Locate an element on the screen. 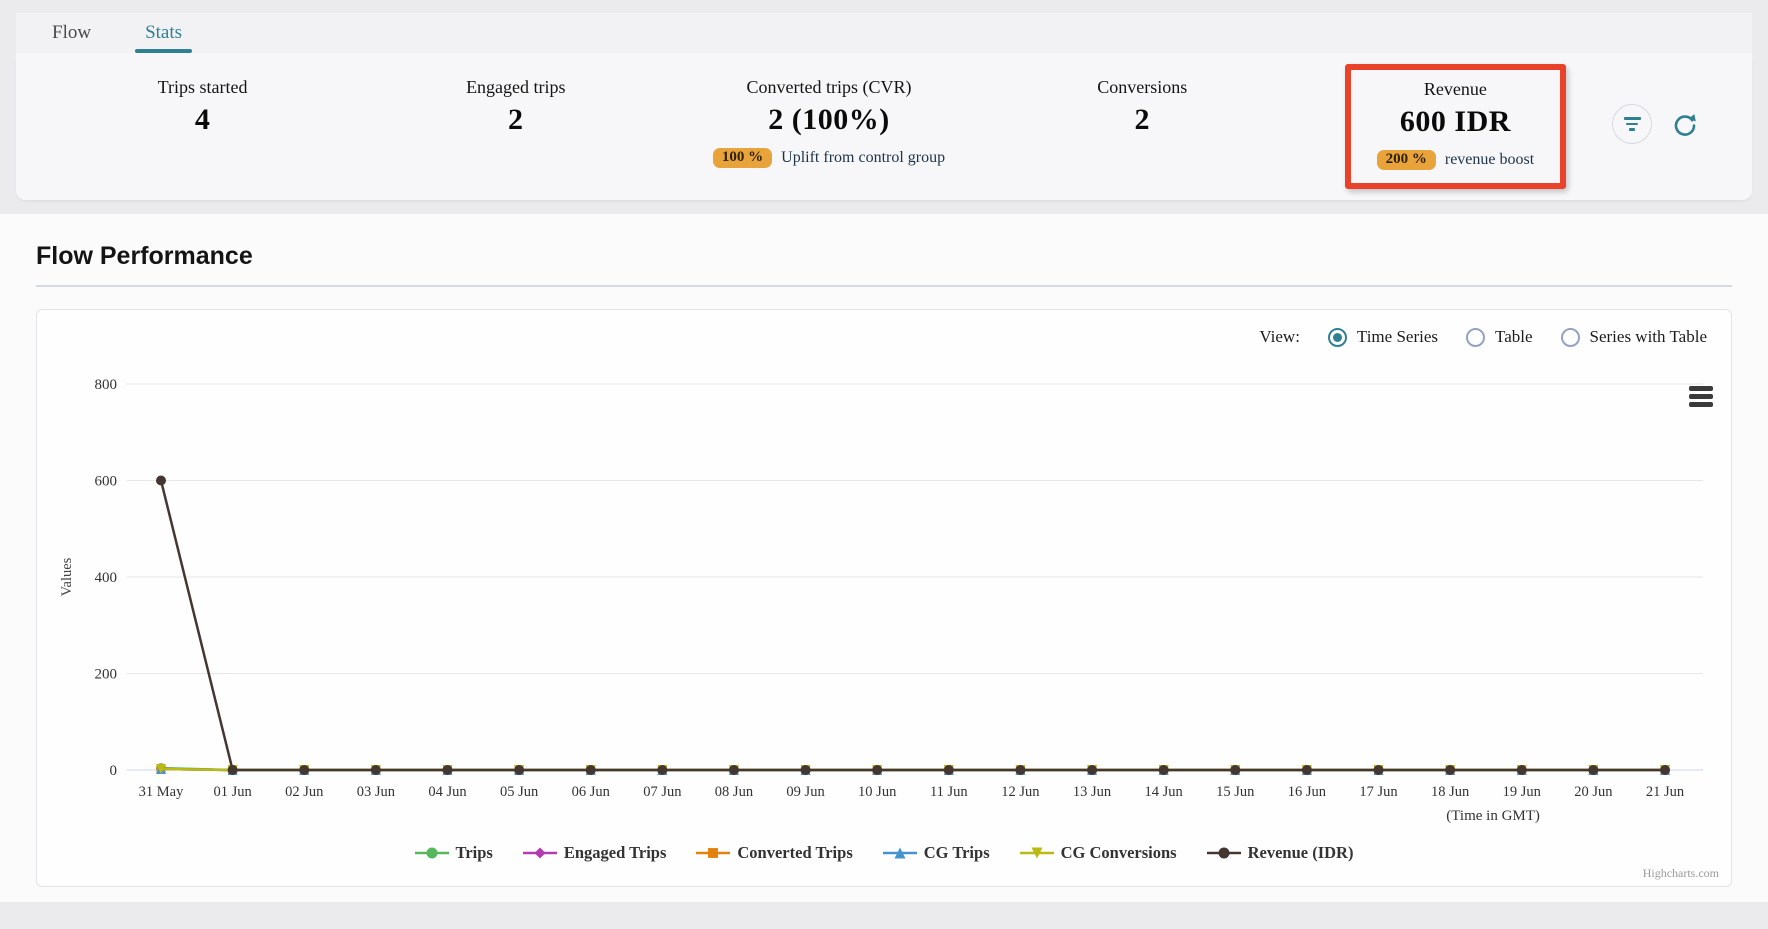  radio-table is located at coordinates (1475, 337).